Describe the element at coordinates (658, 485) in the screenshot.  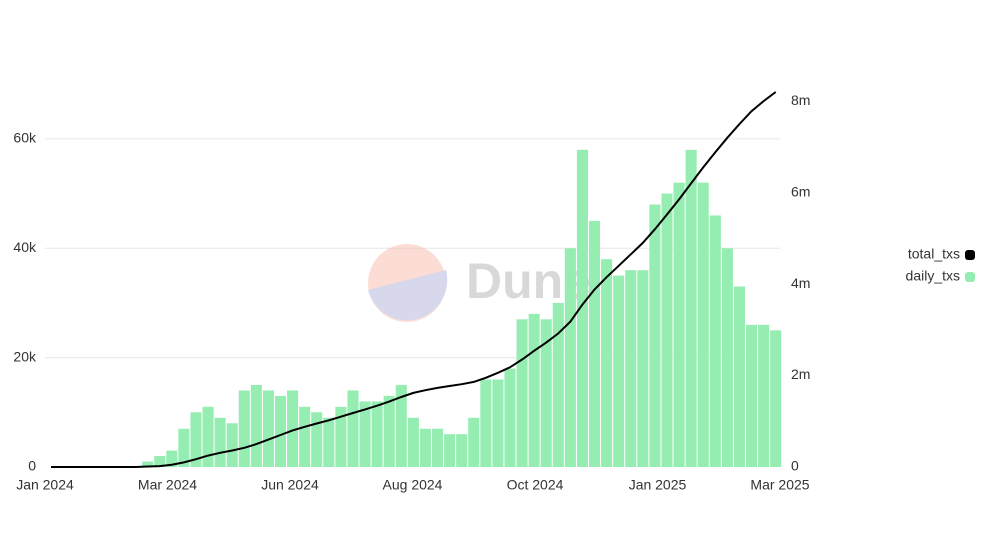
I see `x-tick-label: Jan 2025` at that location.